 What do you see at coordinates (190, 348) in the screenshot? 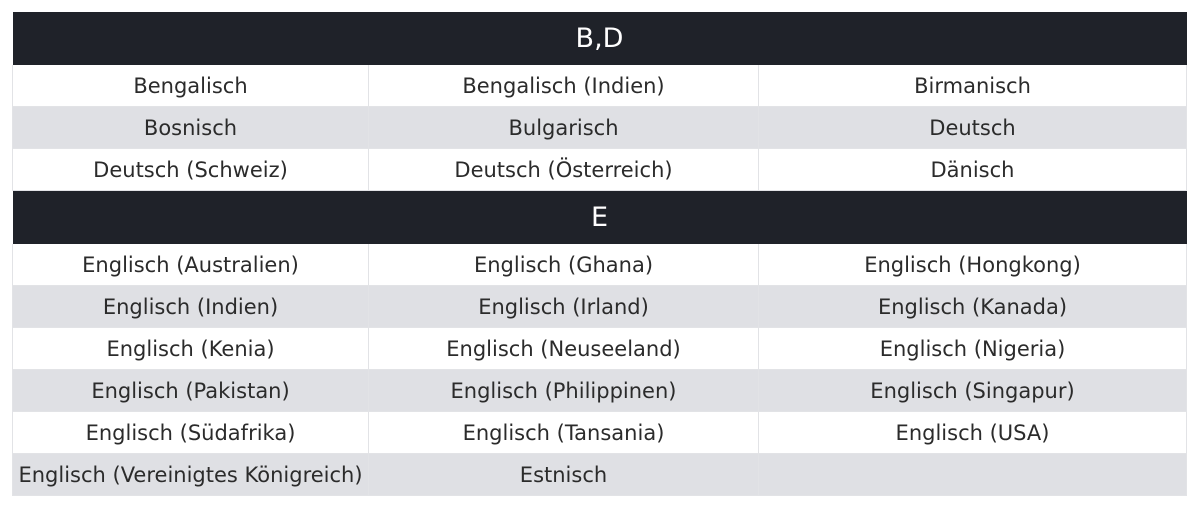
I see `language-cell: Englisch (Kenia)` at bounding box center [190, 348].